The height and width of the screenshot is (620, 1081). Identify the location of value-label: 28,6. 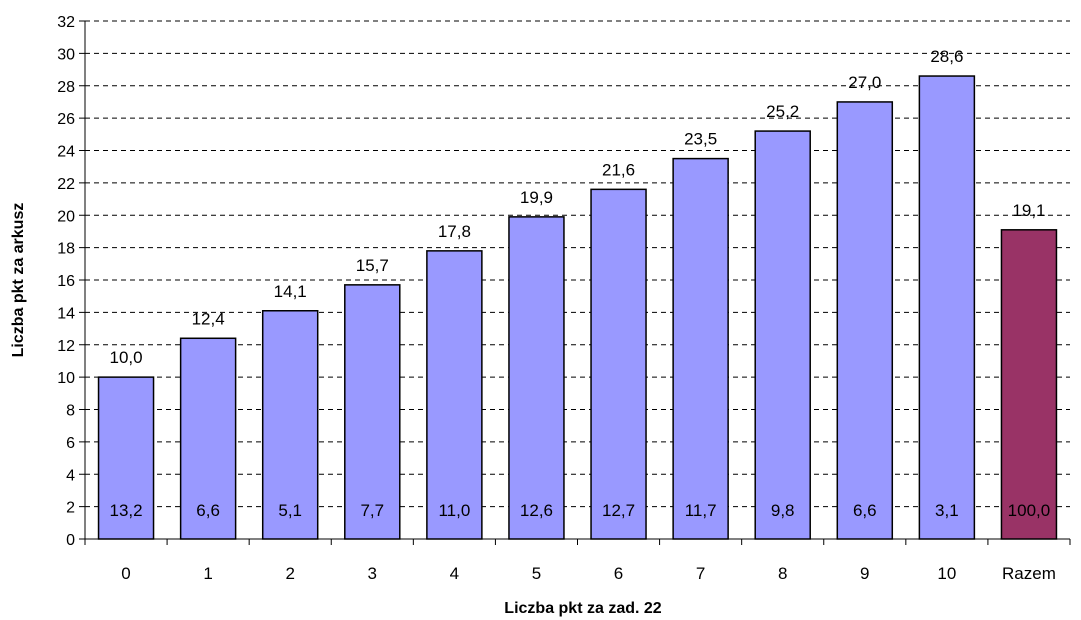
(946, 56).